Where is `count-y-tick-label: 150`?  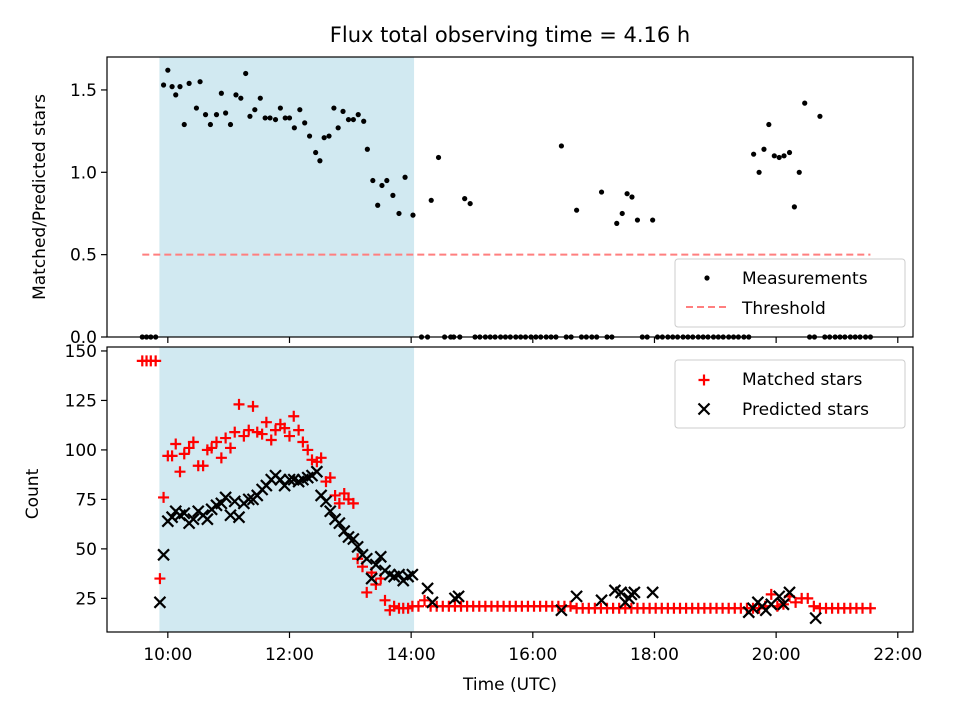
count-y-tick-label: 150 is located at coordinates (81, 352).